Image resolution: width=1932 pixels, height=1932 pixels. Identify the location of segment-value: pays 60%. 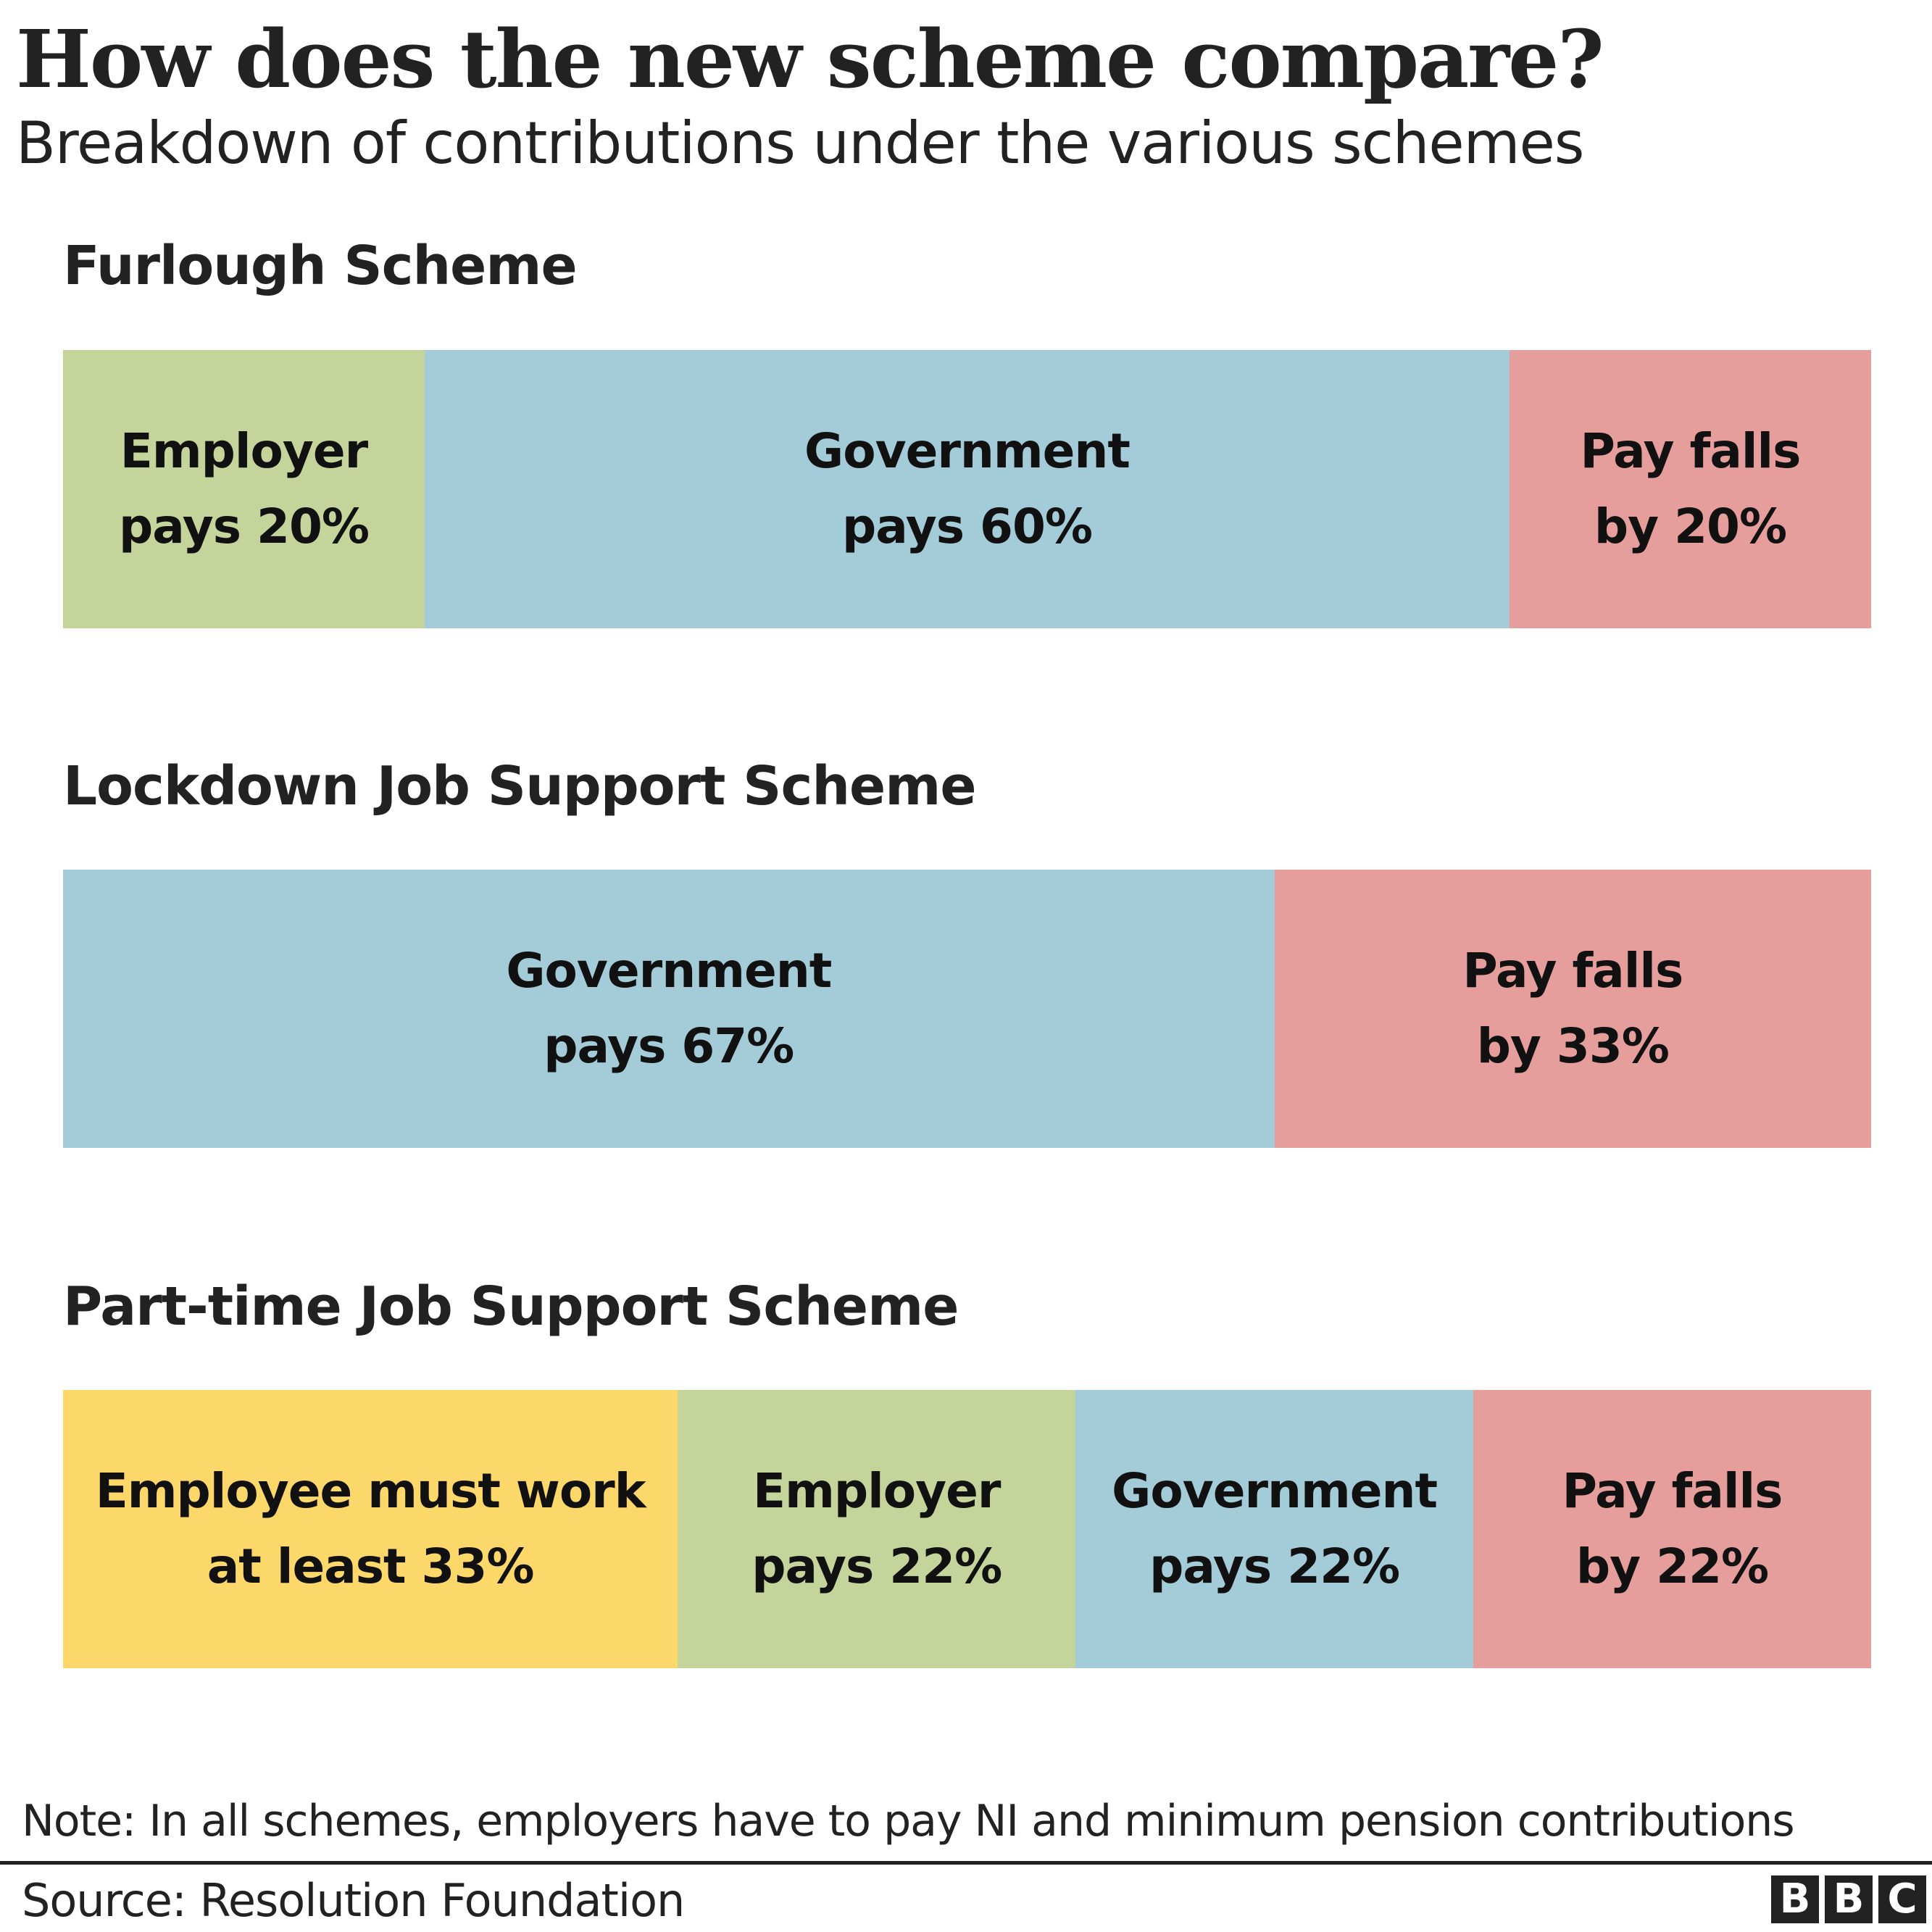
(967, 526).